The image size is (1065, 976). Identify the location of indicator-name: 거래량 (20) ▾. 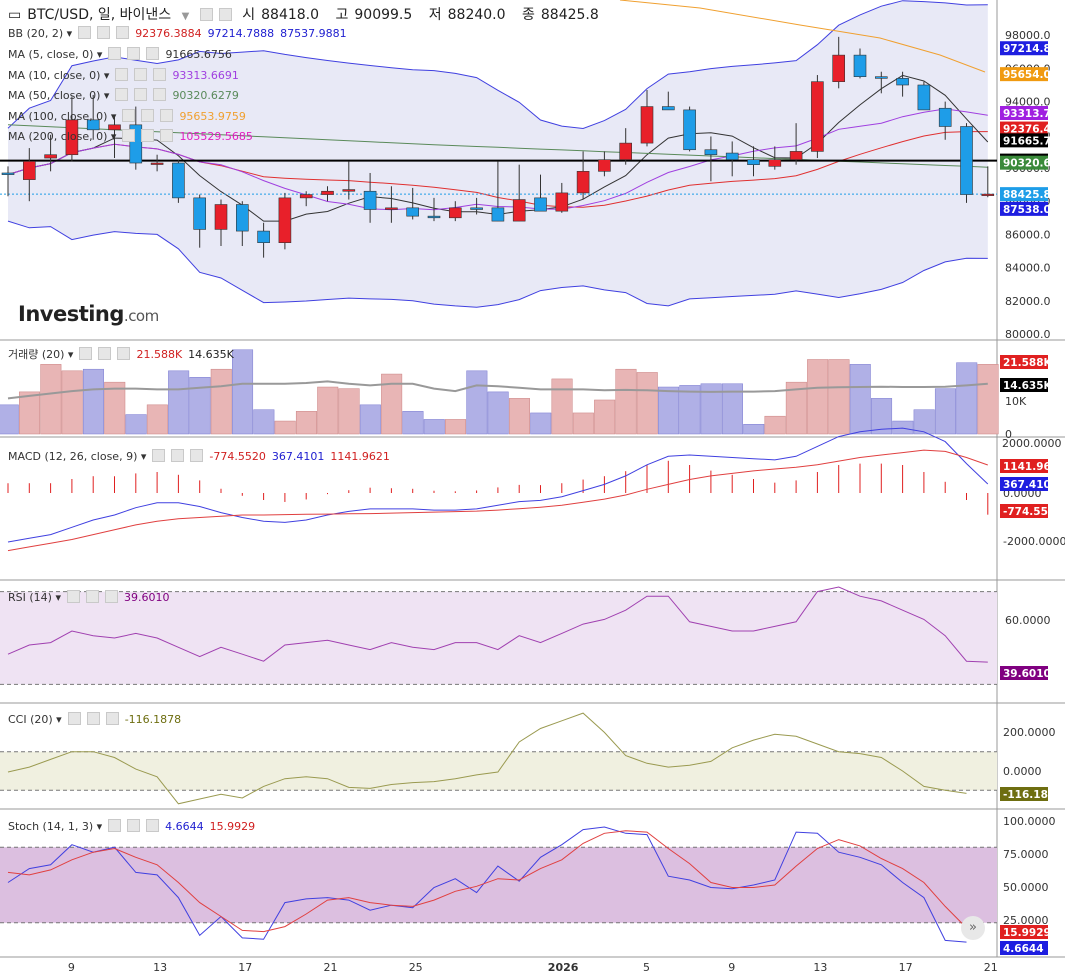
(41, 354).